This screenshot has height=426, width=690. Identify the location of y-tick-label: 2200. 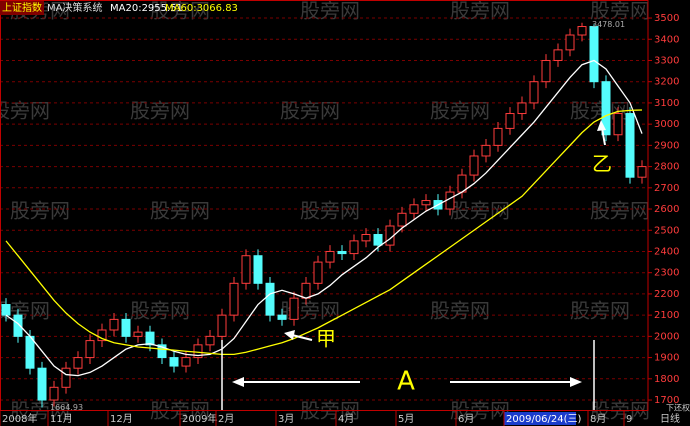
(666, 294).